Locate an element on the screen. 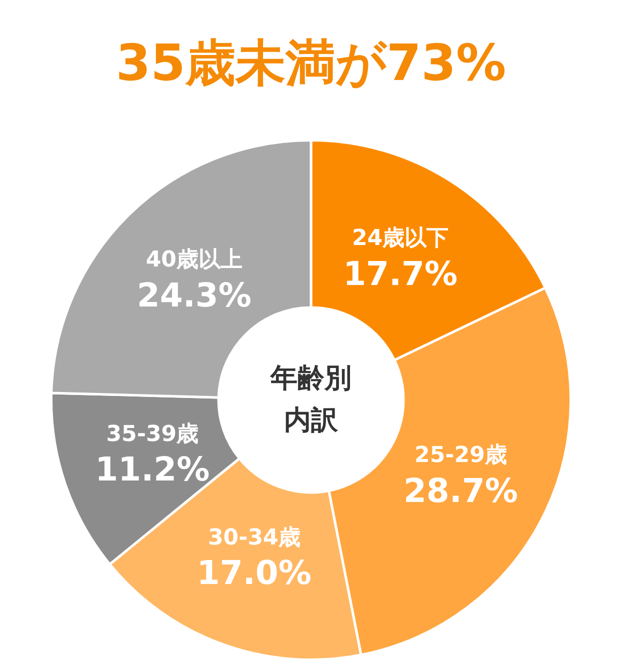  data-label: 17.7% is located at coordinates (400, 273).